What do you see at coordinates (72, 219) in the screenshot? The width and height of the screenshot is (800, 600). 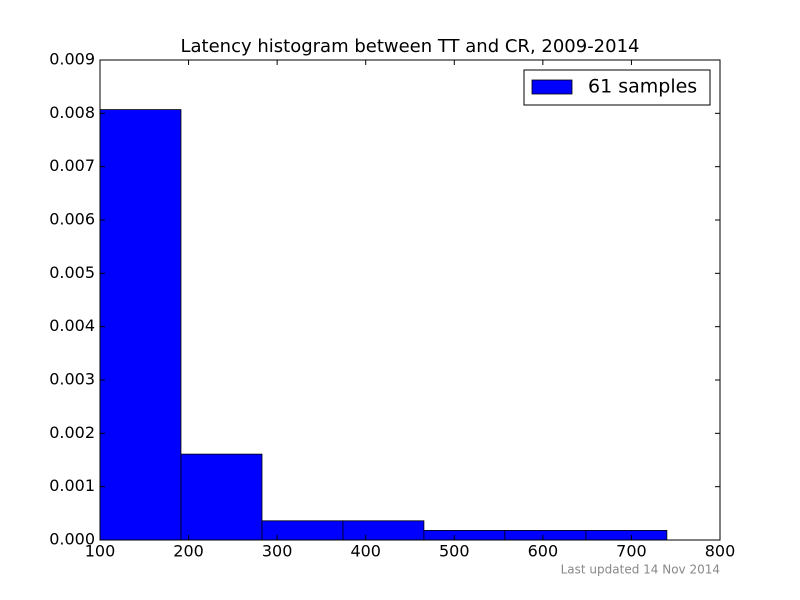 I see `y-tick-label: 0.006` at bounding box center [72, 219].